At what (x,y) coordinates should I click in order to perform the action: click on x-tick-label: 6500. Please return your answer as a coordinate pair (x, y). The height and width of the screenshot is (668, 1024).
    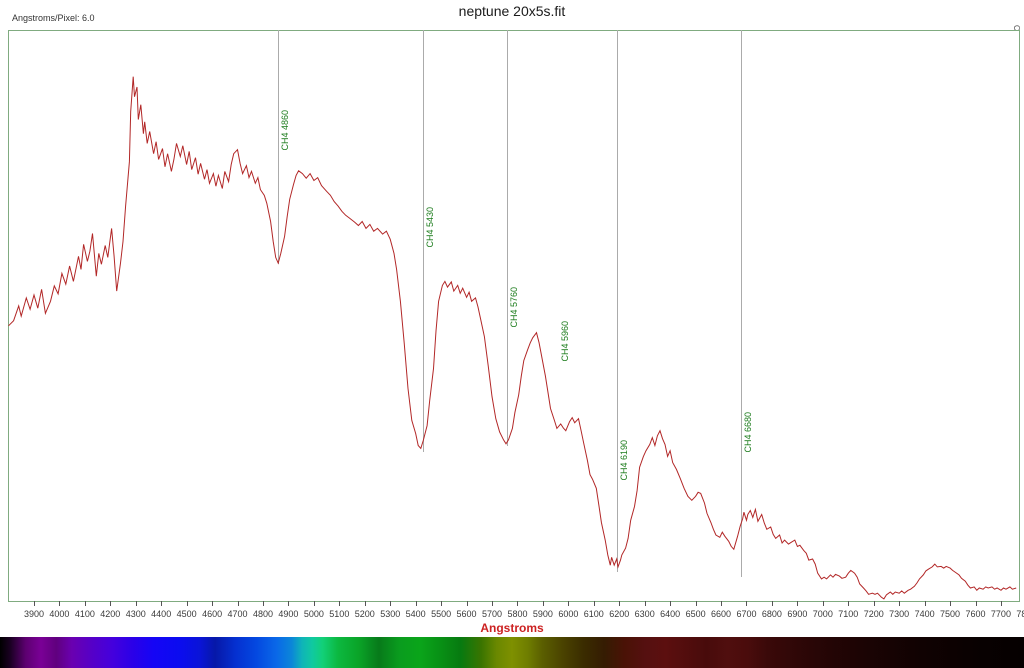
    Looking at the image, I should click on (695, 614).